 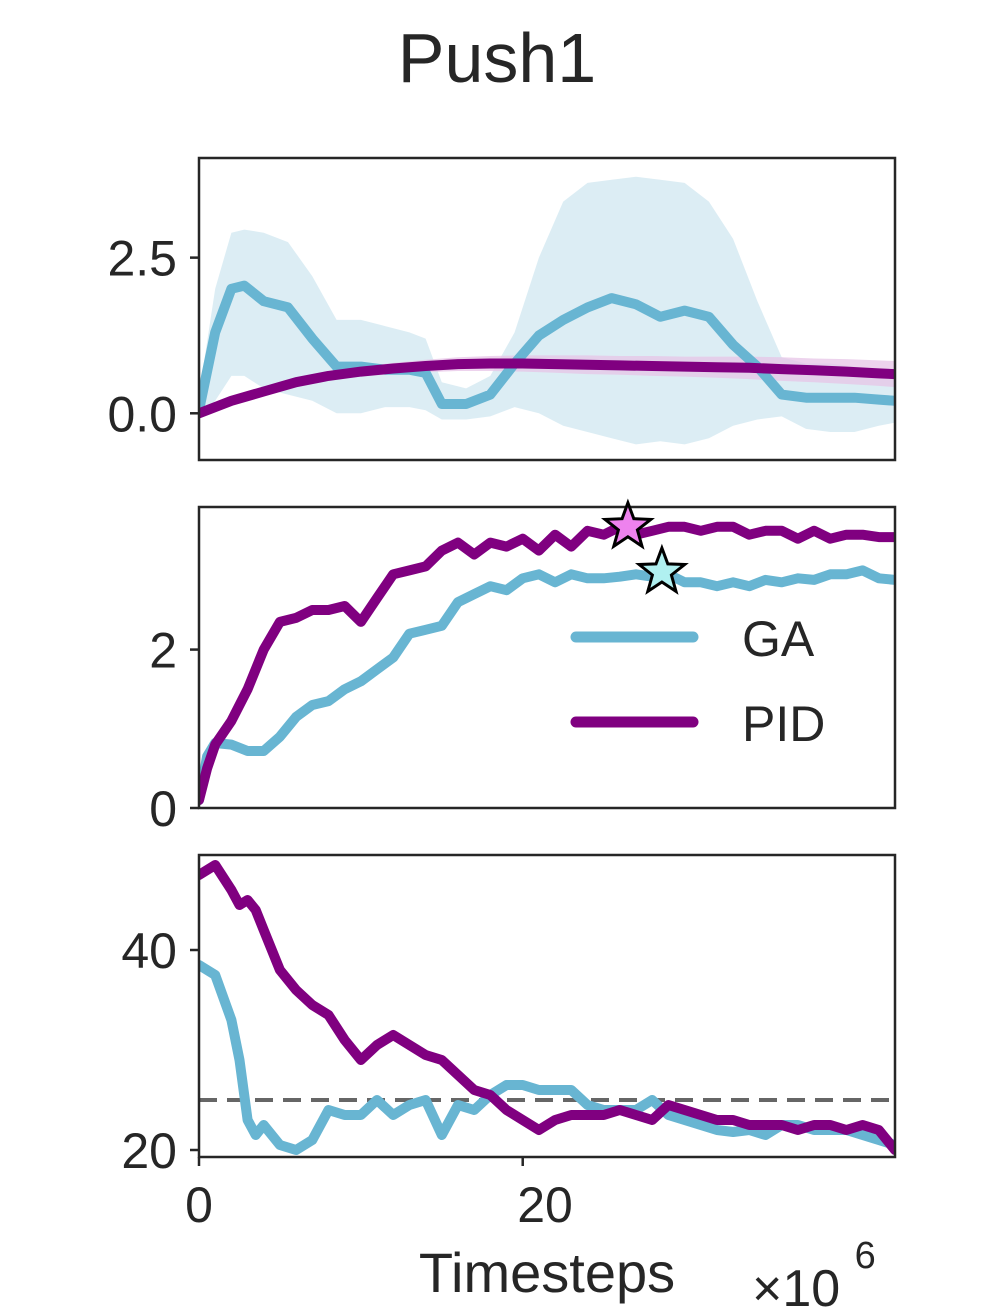 I want to click on legend-label-pid: PID, so click(x=783, y=724).